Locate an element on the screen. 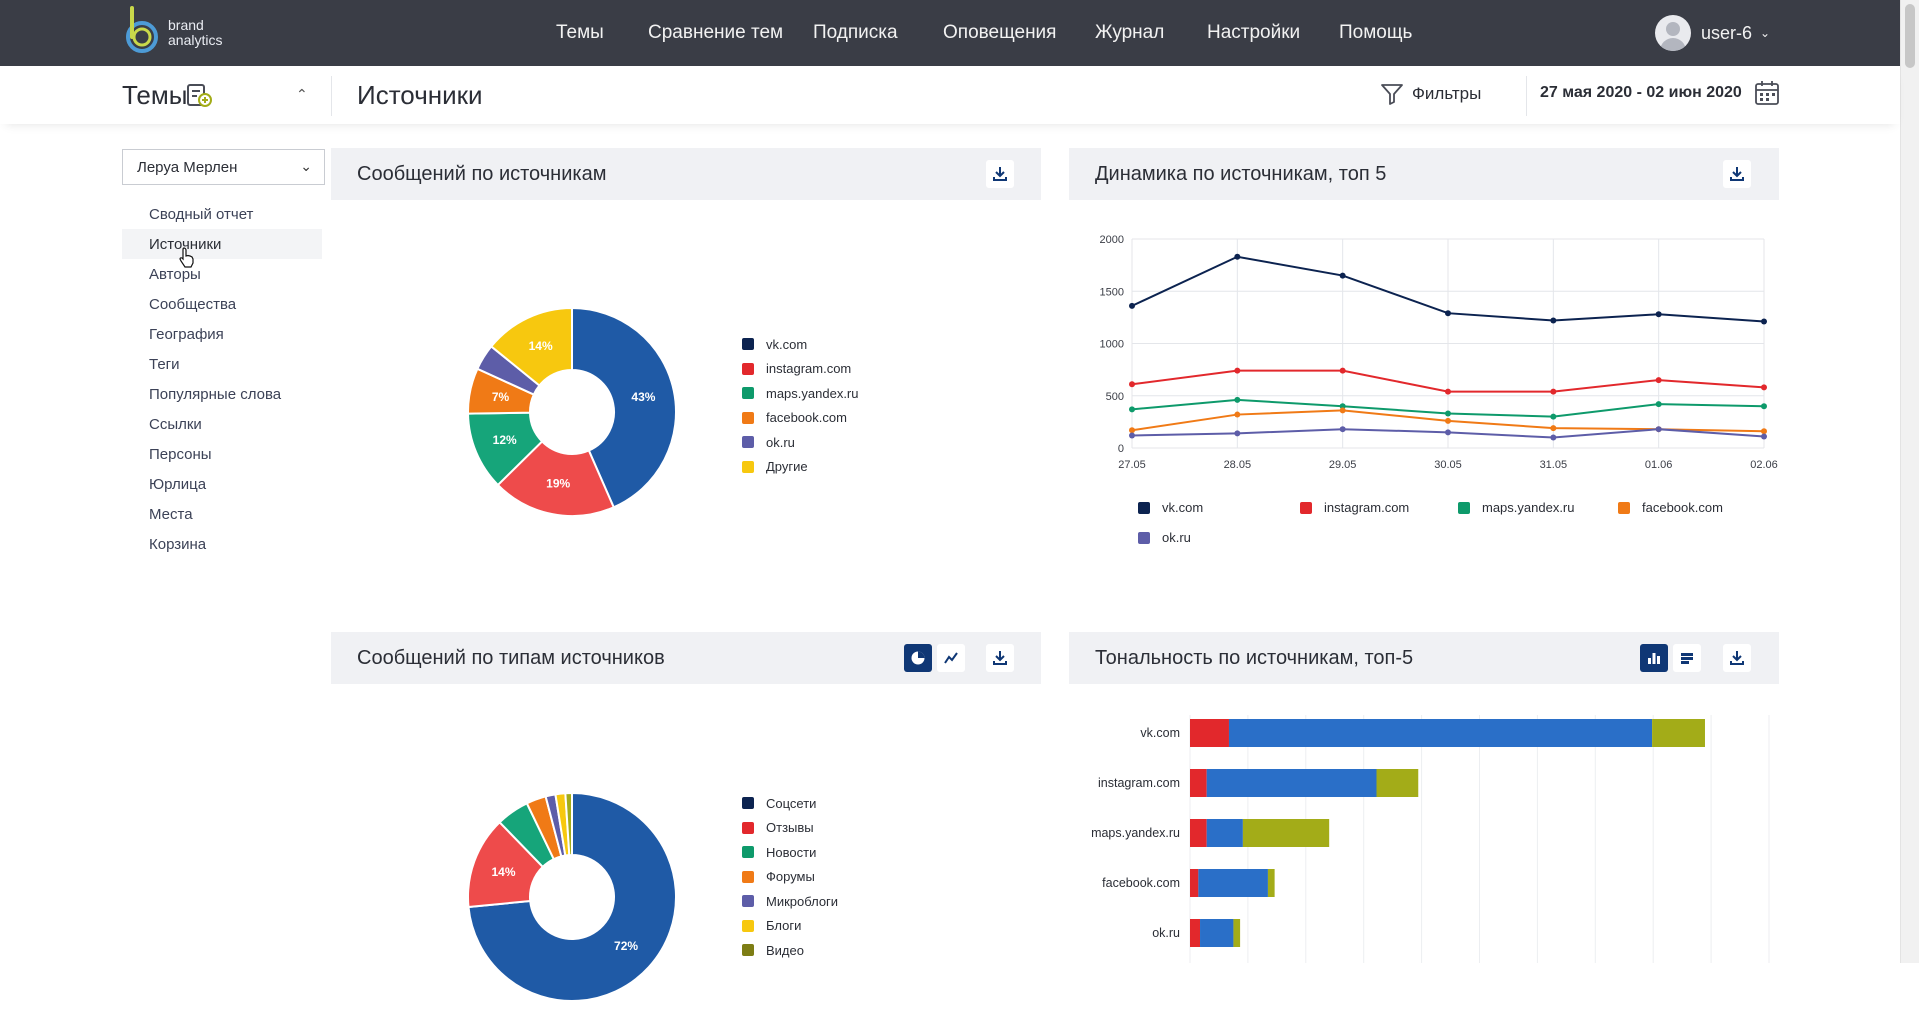 This screenshot has height=1013, width=1919. legend-item: Блоги is located at coordinates (790, 926).